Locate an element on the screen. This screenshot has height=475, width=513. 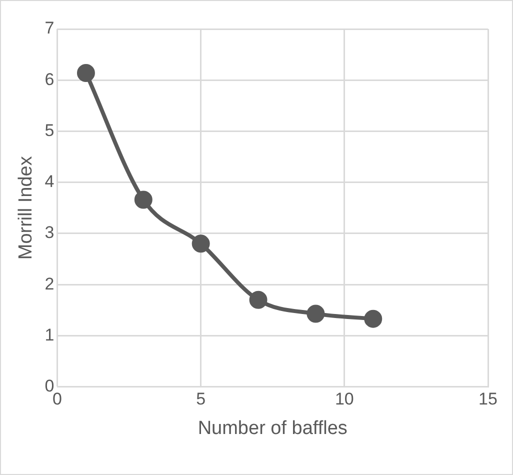
y-tick-label: 6 is located at coordinates (49, 79).